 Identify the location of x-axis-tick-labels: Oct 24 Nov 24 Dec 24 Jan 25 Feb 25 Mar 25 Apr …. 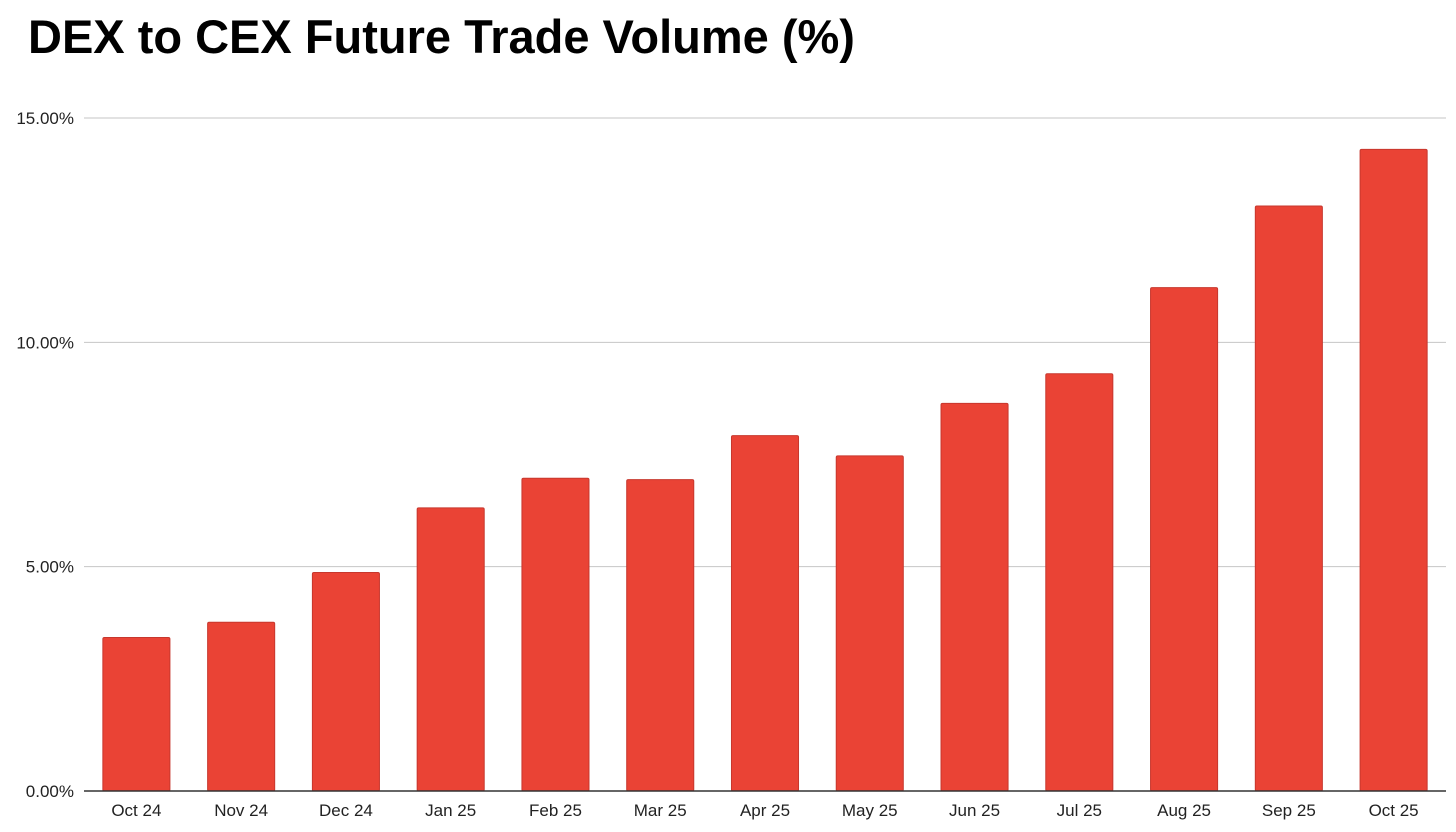
(764, 810).